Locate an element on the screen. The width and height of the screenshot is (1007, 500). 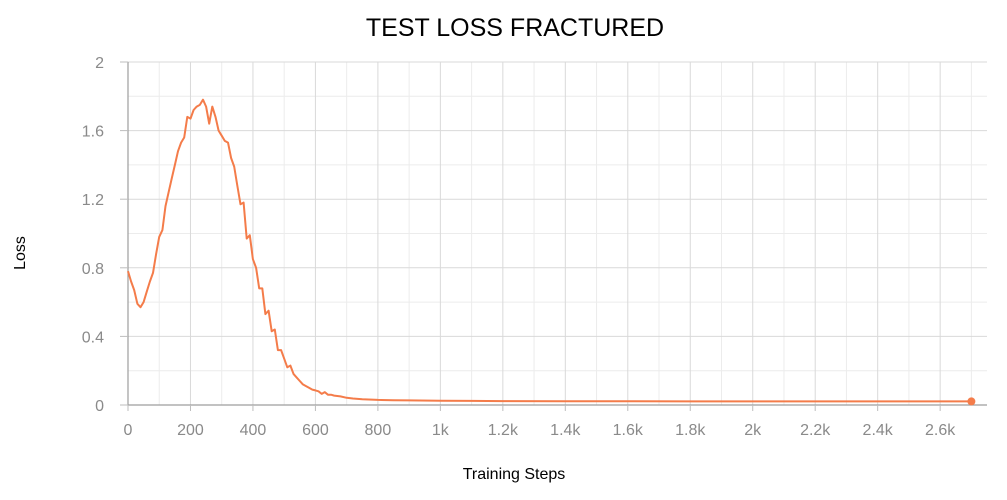
x-tick: 2.2k is located at coordinates (815, 430).